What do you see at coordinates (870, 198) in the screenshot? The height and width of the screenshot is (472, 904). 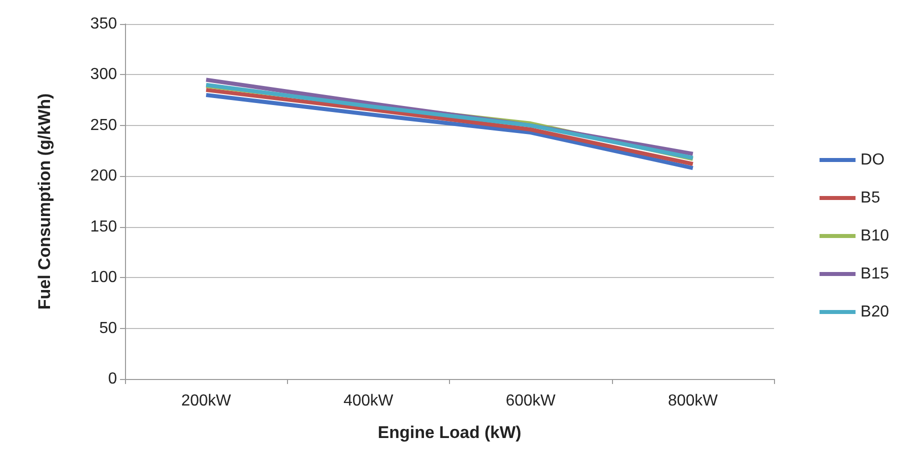 I see `legend-label: B5` at bounding box center [870, 198].